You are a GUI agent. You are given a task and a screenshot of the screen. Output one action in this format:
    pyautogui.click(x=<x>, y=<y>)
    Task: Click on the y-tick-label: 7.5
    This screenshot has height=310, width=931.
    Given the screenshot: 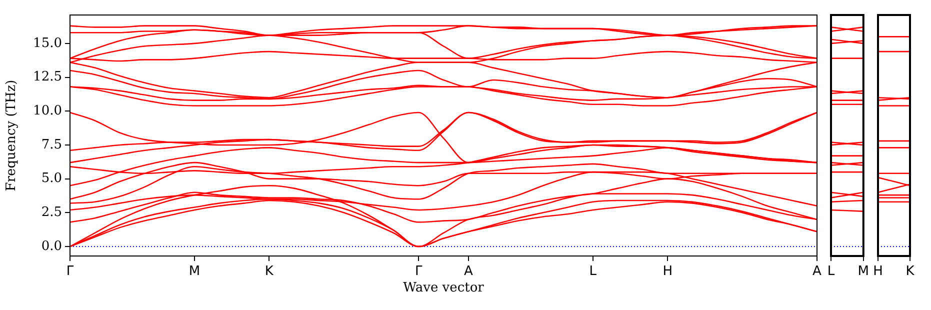 What is the action you would take?
    pyautogui.click(x=51, y=144)
    